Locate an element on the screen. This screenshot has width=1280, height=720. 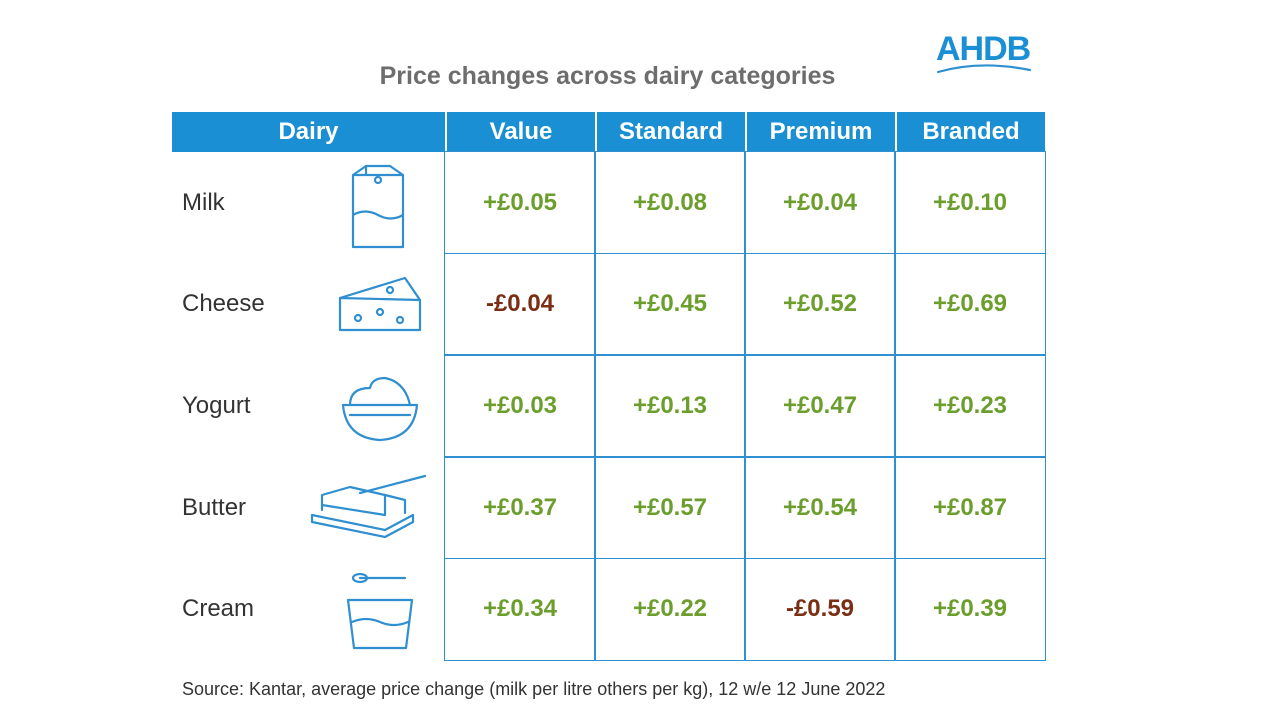
value-cell: +£0.22 is located at coordinates (670, 609).